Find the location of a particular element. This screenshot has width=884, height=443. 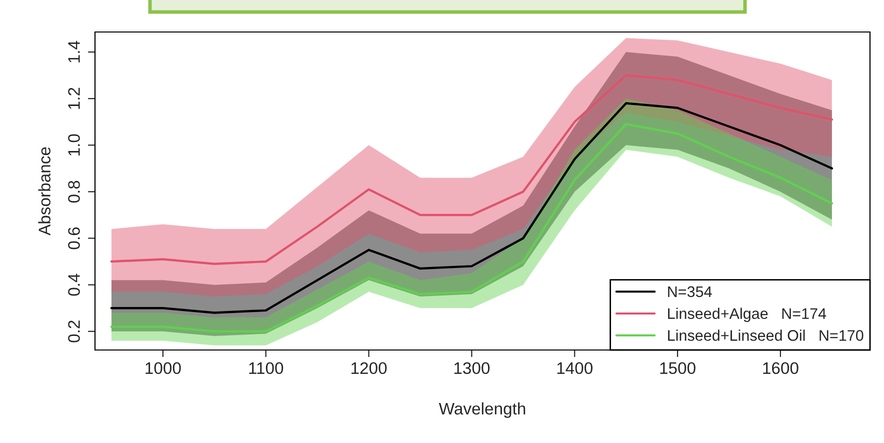

x-axis-title: Wavelength is located at coordinates (482, 410).